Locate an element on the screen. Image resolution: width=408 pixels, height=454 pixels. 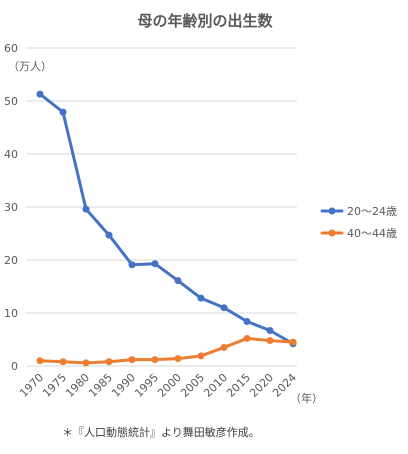
legend-item-1: 20〜24歳 is located at coordinates (358, 211).